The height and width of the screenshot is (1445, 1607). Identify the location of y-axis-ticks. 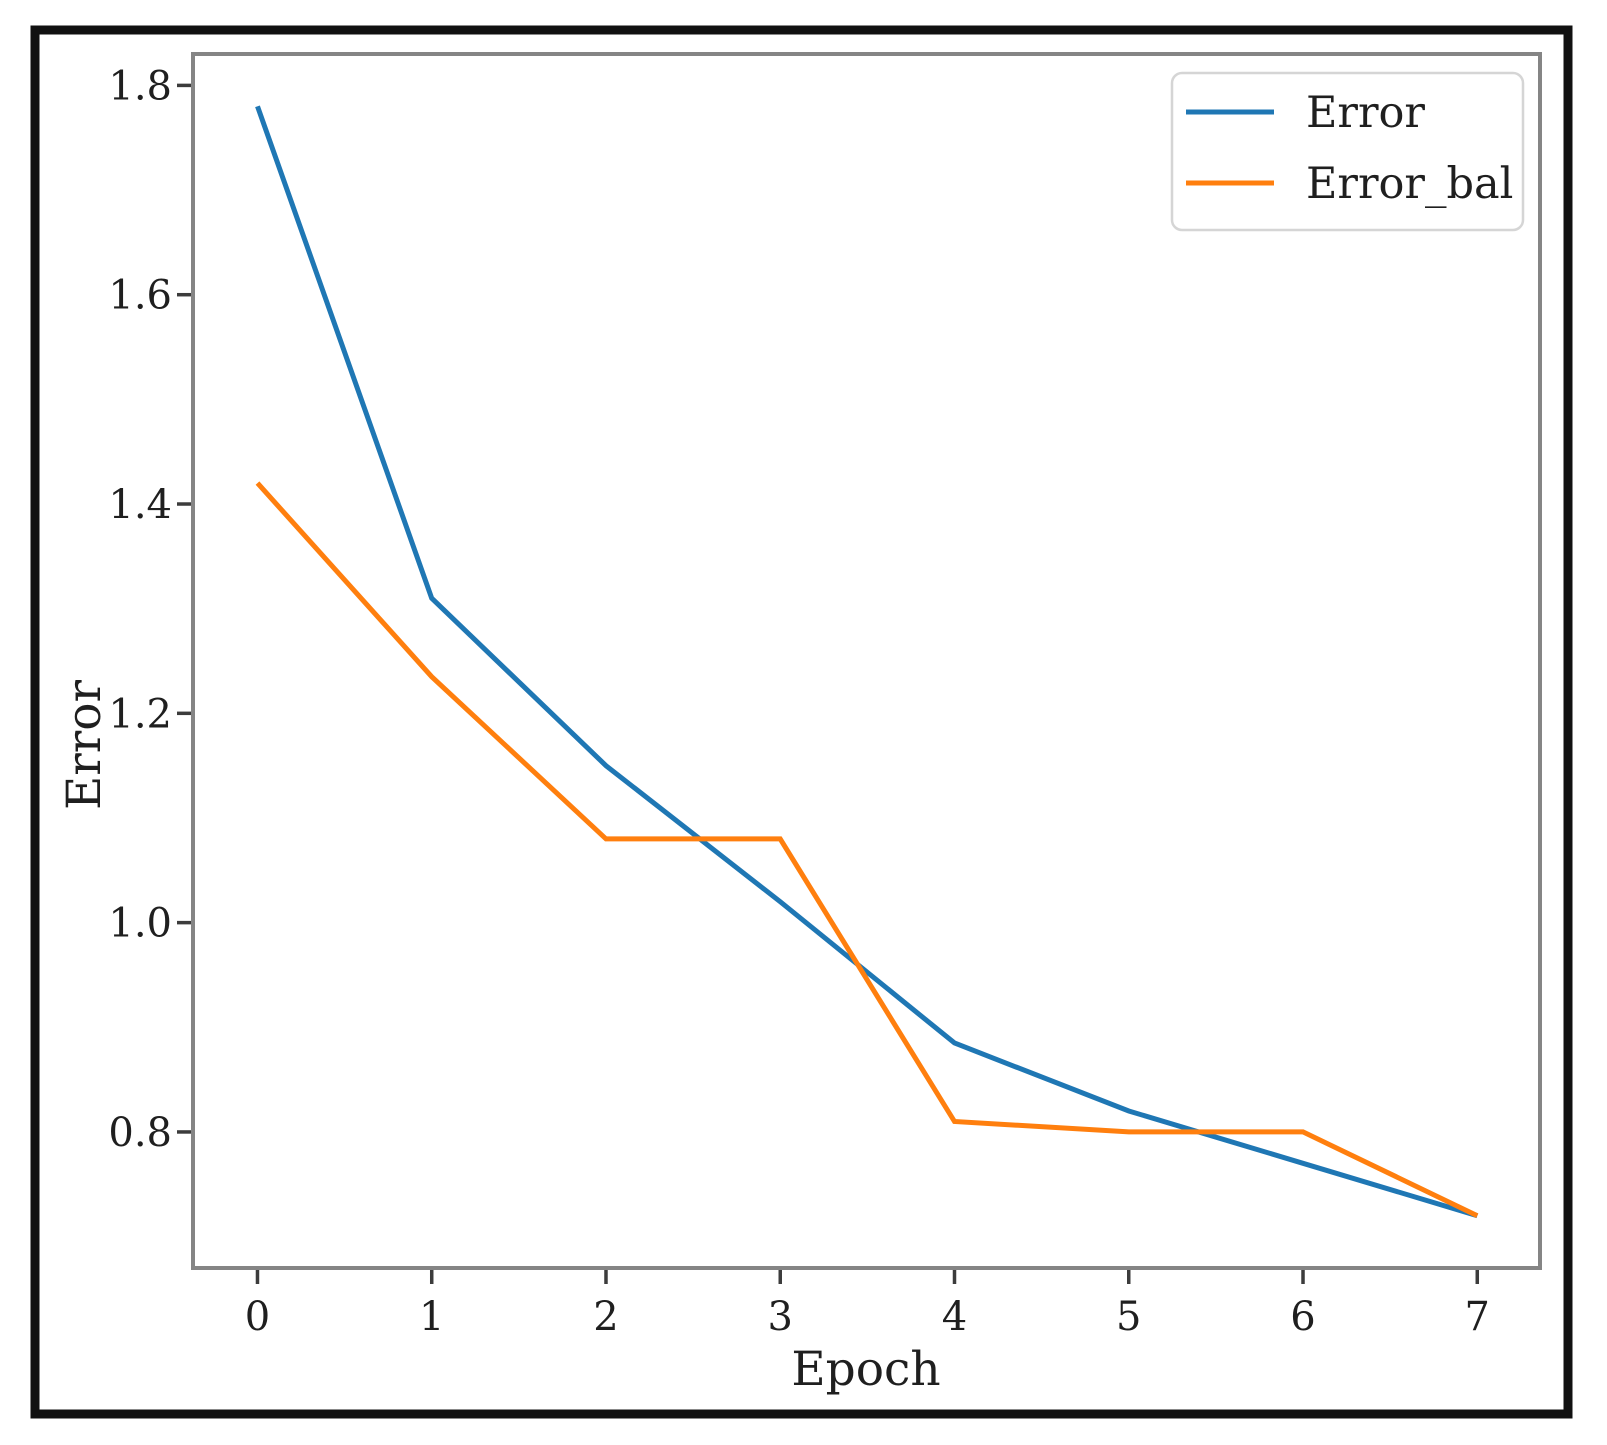
(184, 608).